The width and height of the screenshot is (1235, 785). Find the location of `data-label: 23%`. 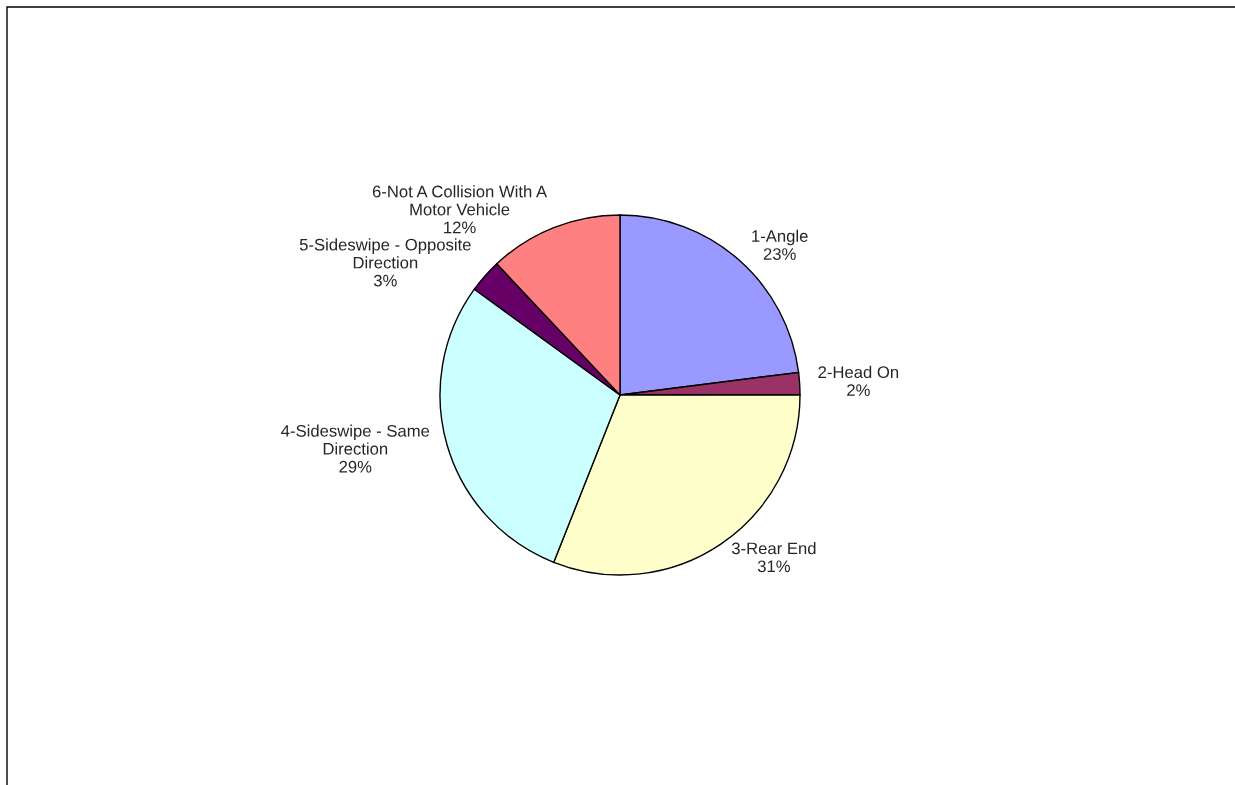

data-label: 23% is located at coordinates (779, 254).